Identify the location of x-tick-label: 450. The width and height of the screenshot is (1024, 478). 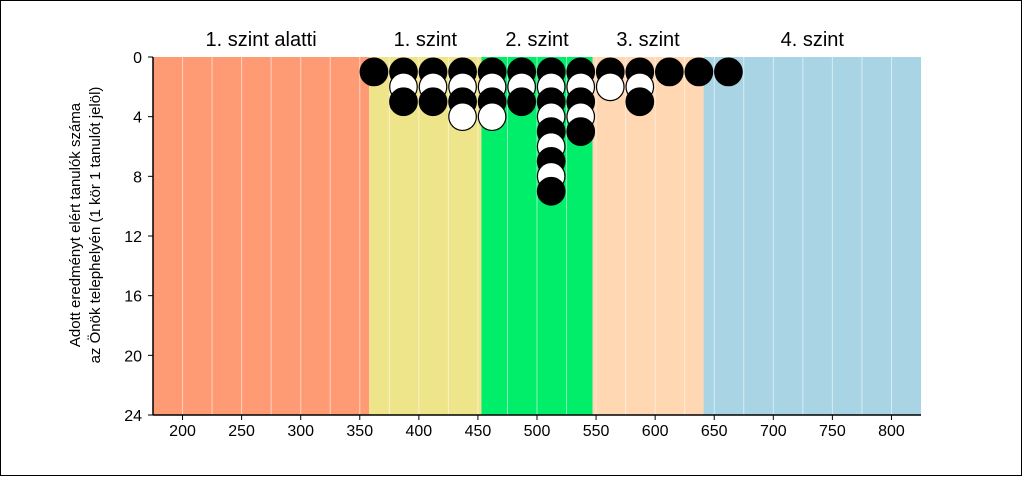
(478, 431).